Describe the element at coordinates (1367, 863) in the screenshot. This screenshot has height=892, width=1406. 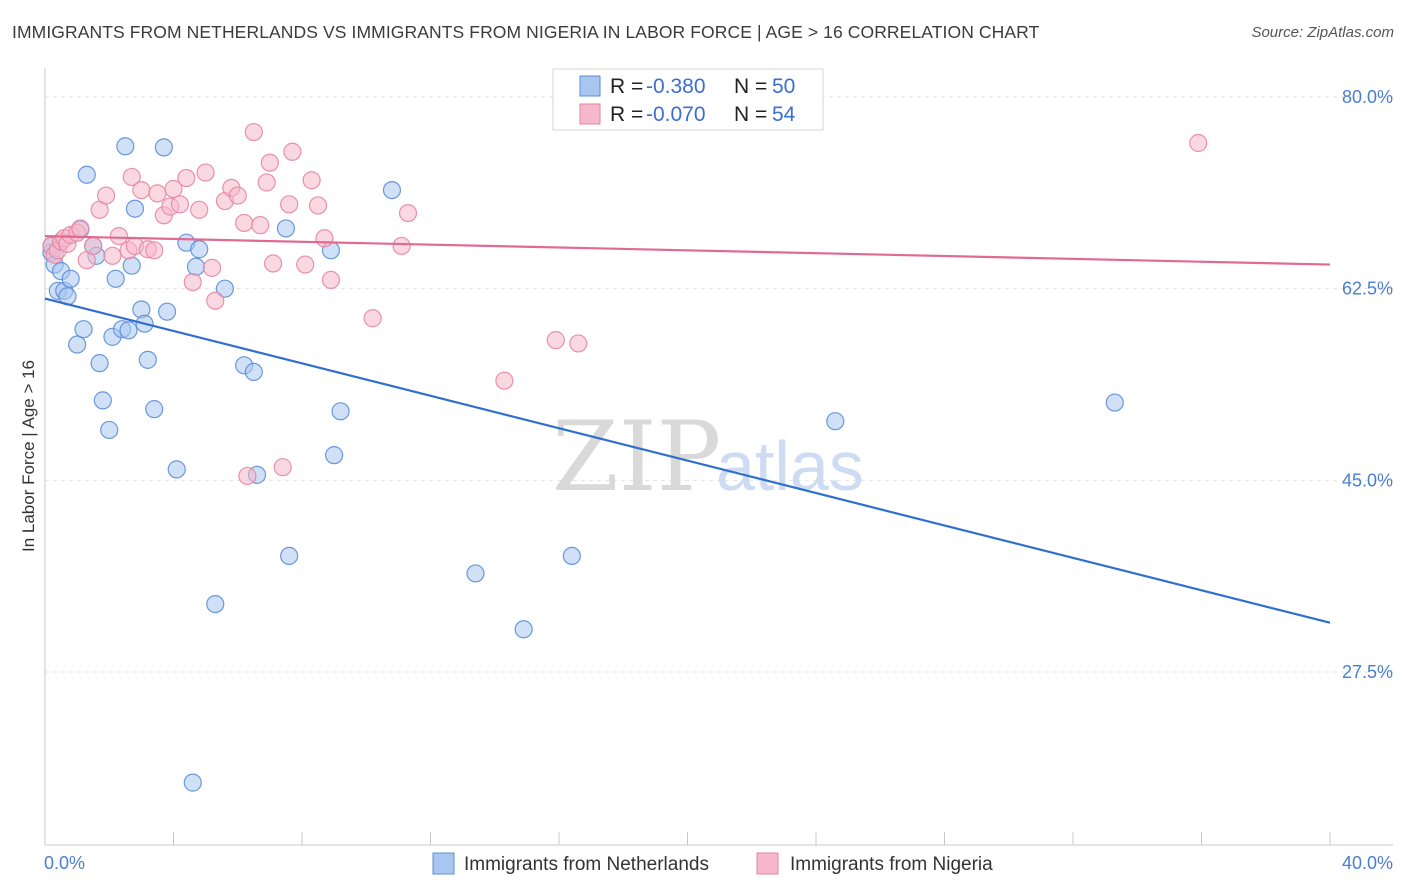
I see `x-tick-label-max: 40.0%` at that location.